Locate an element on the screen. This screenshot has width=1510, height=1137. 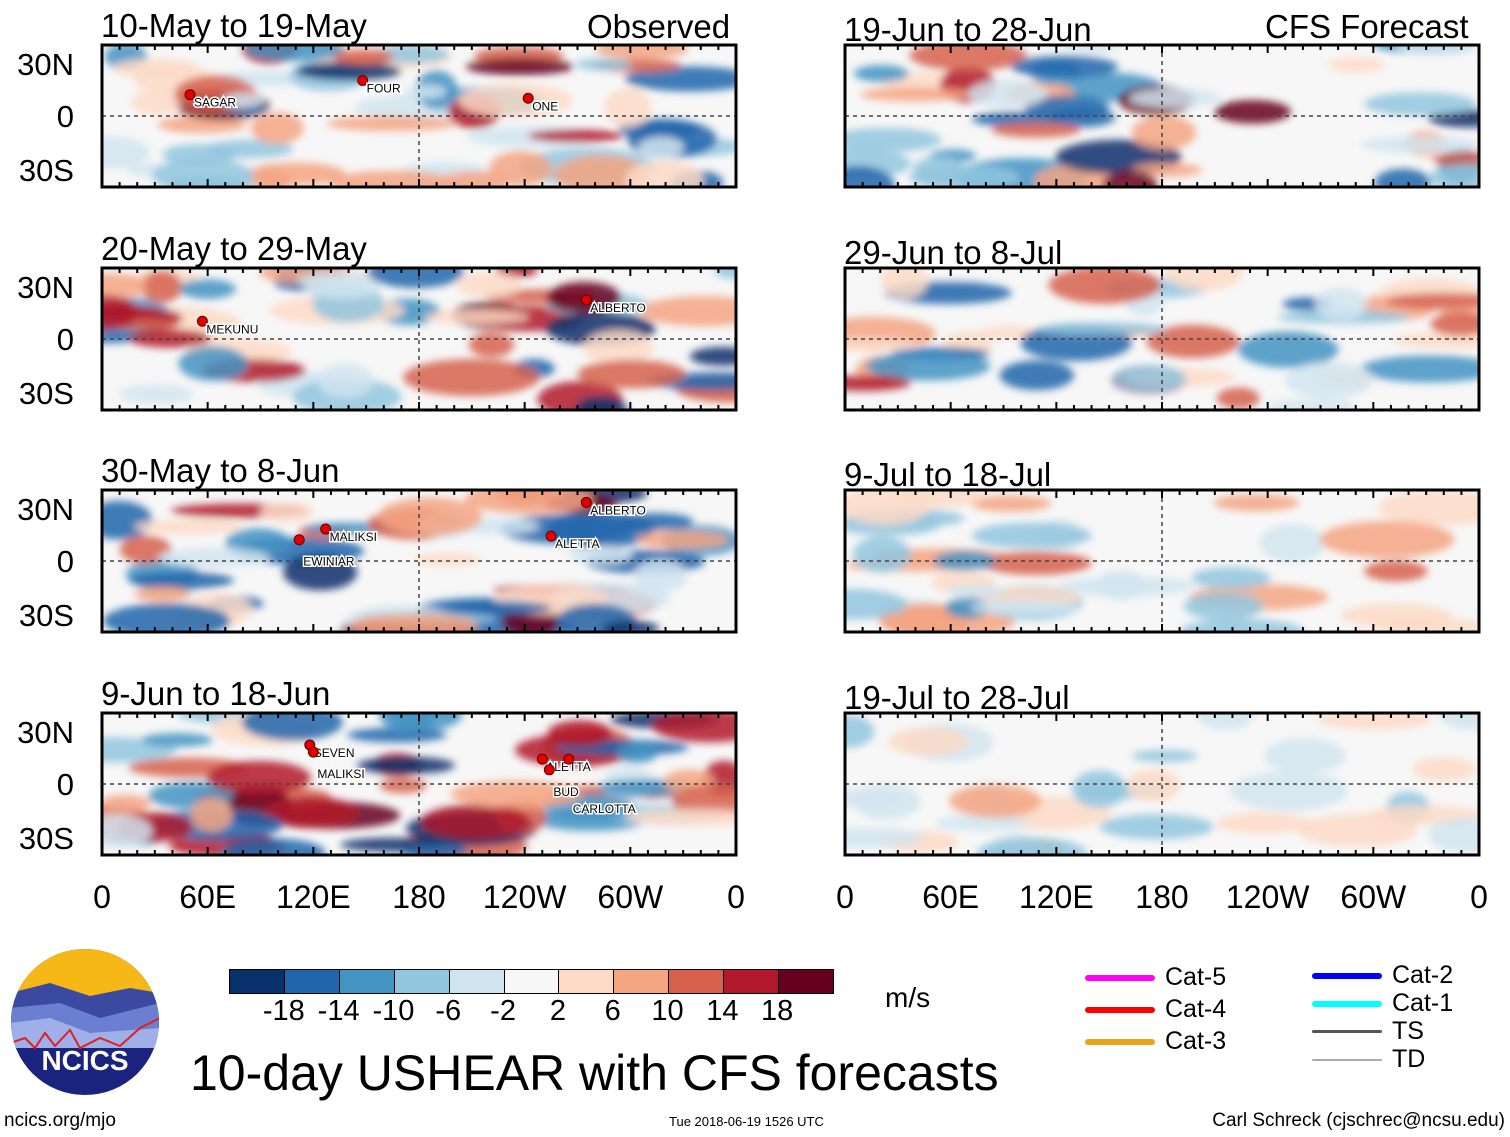
storm-label: ONE is located at coordinates (545, 106).